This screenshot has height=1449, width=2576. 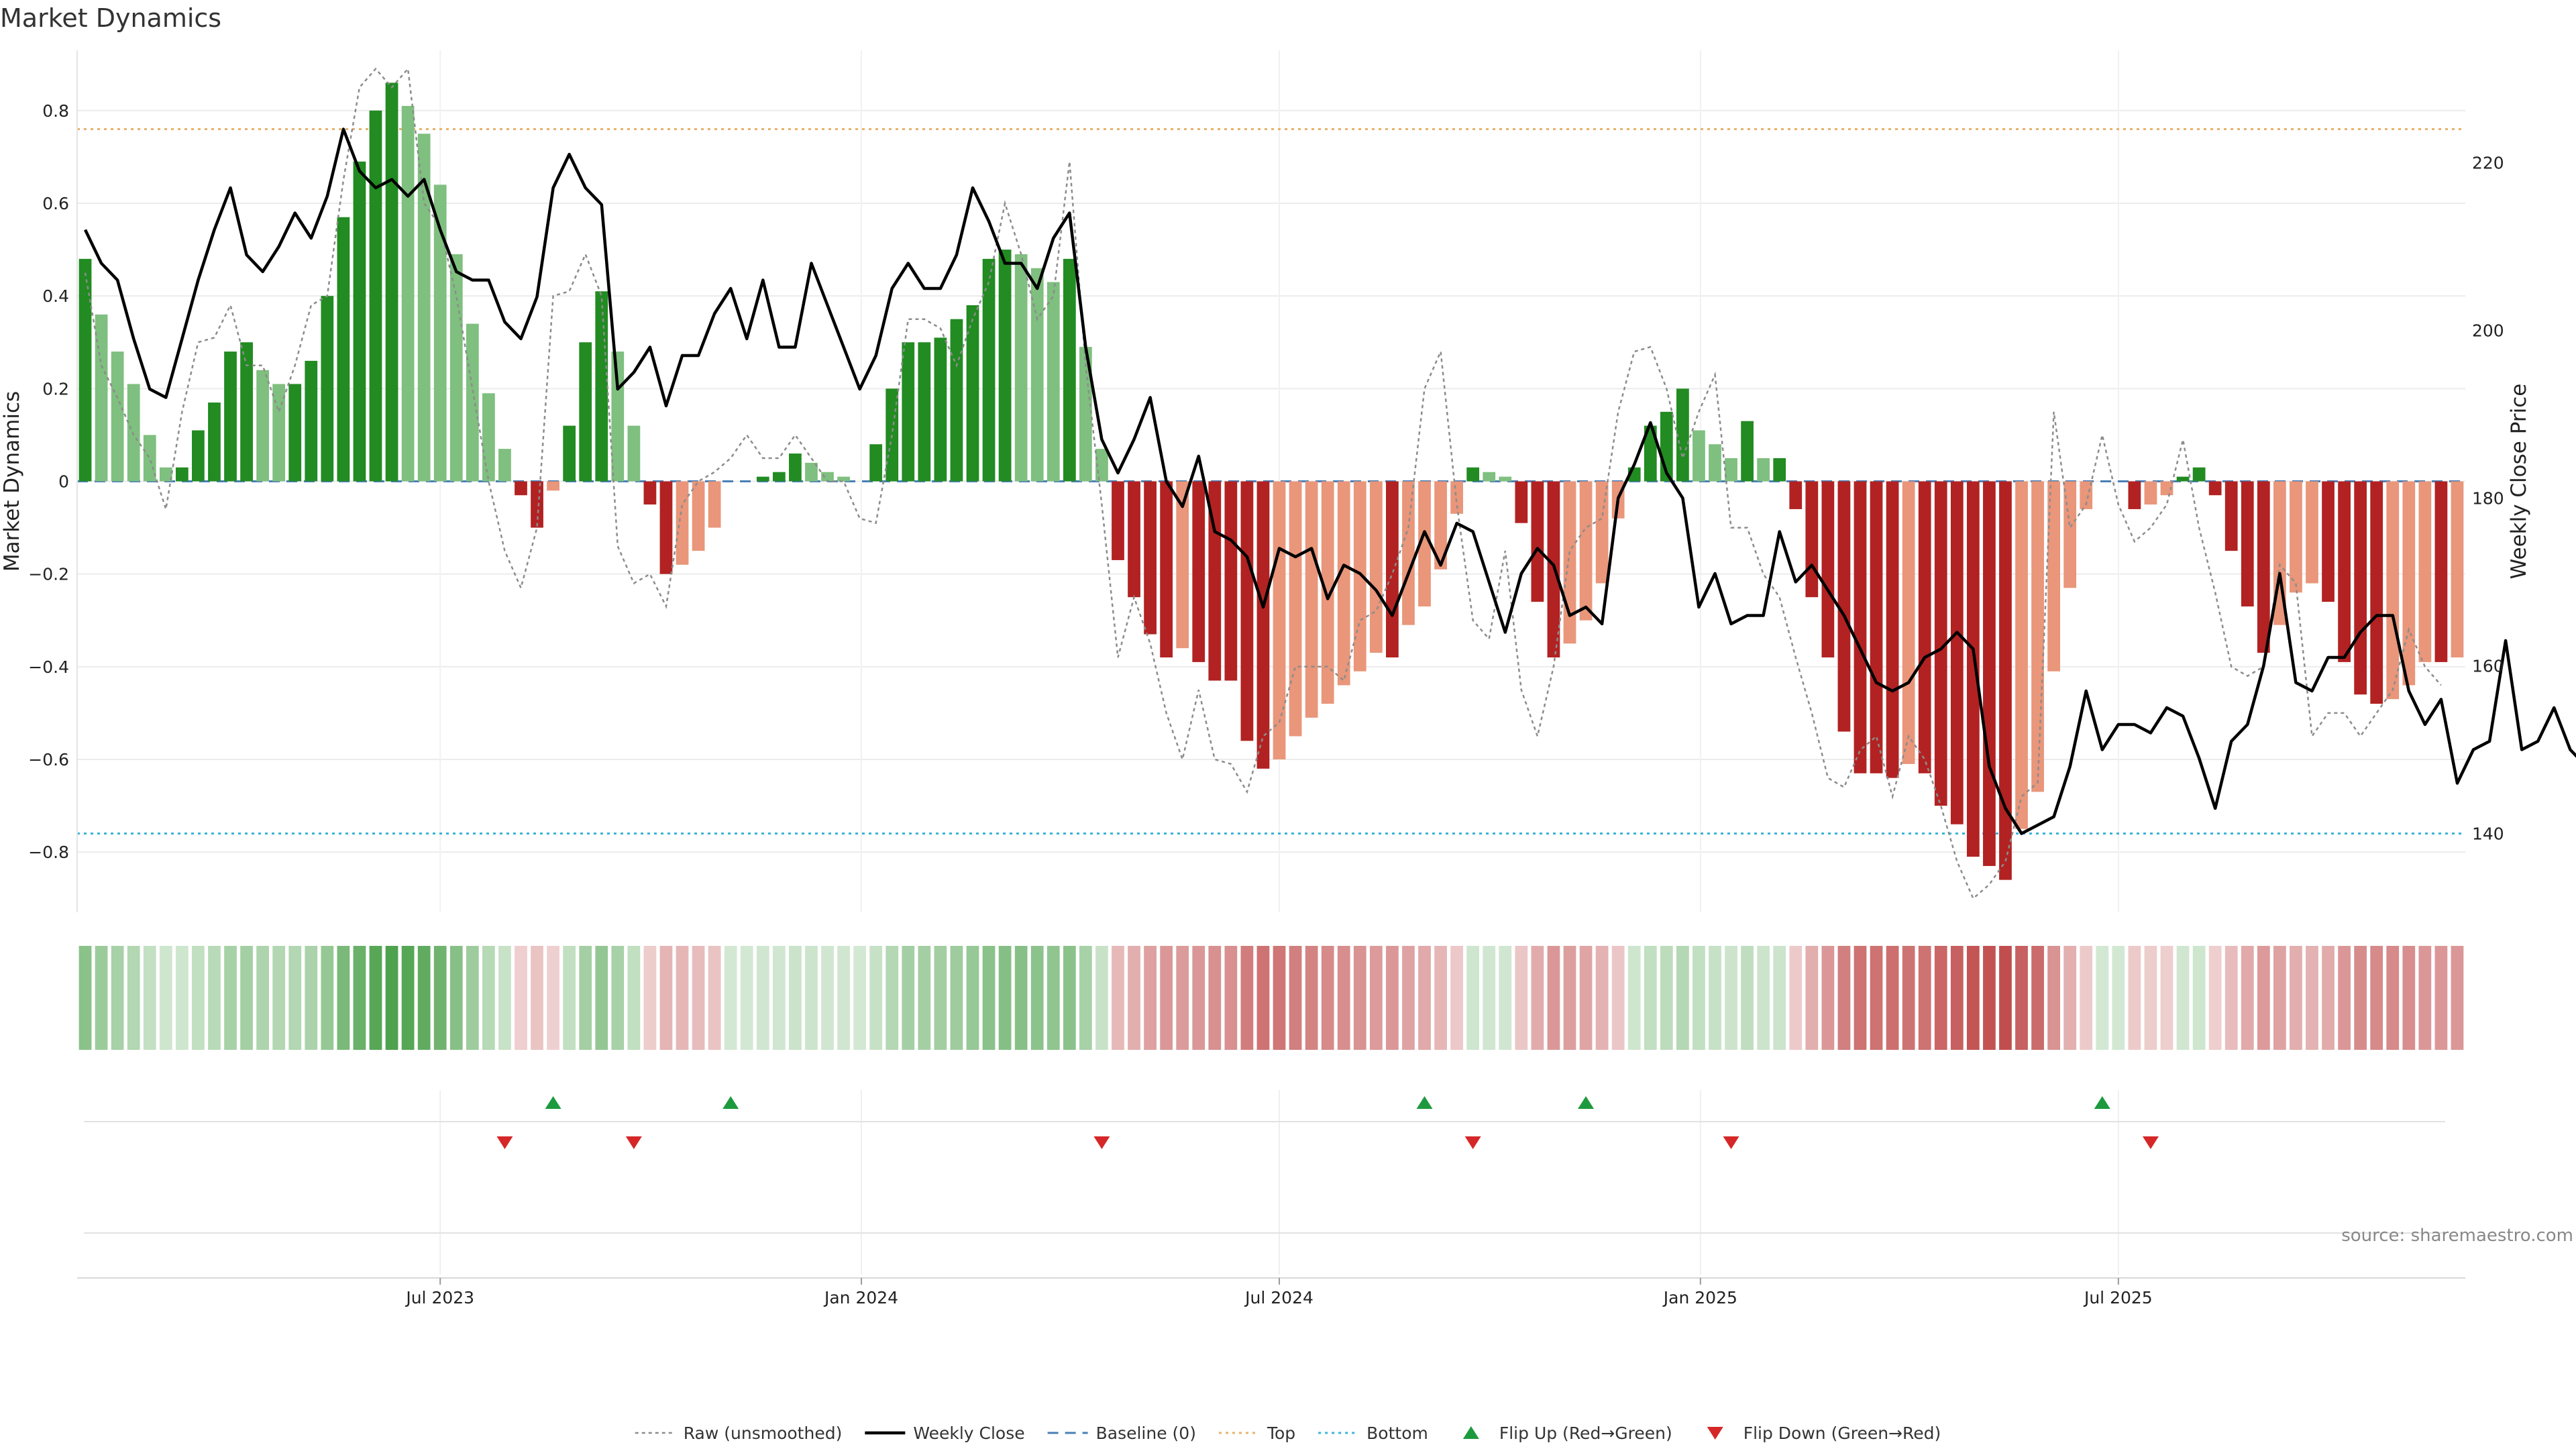 What do you see at coordinates (1842, 1433) in the screenshot?
I see `legend-label: Flip Down (Green→Red)` at bounding box center [1842, 1433].